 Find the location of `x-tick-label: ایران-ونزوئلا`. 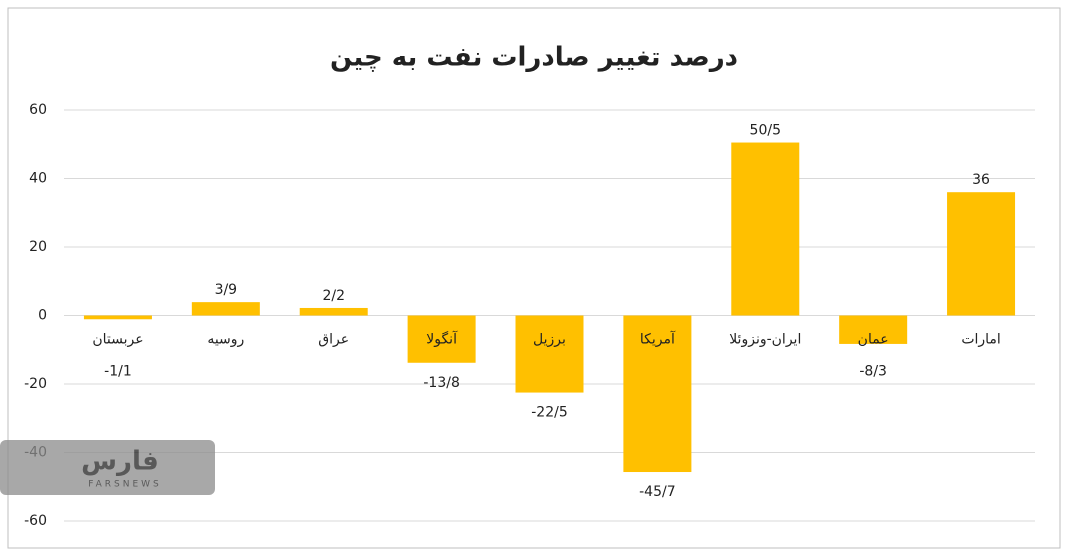

x-tick-label: ایران-ونزوئلا is located at coordinates (765, 340).